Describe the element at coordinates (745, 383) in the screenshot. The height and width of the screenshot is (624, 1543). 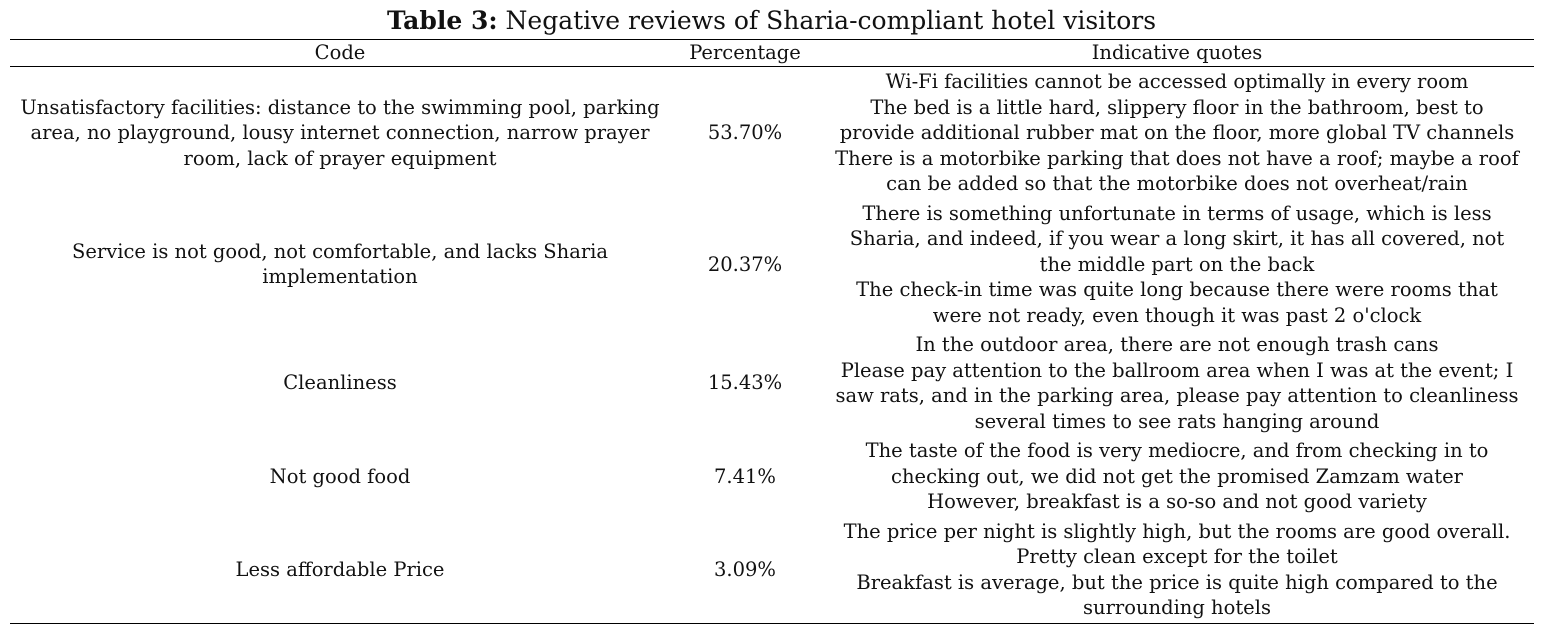
I see `percentage-cell: 15.43%` at that location.